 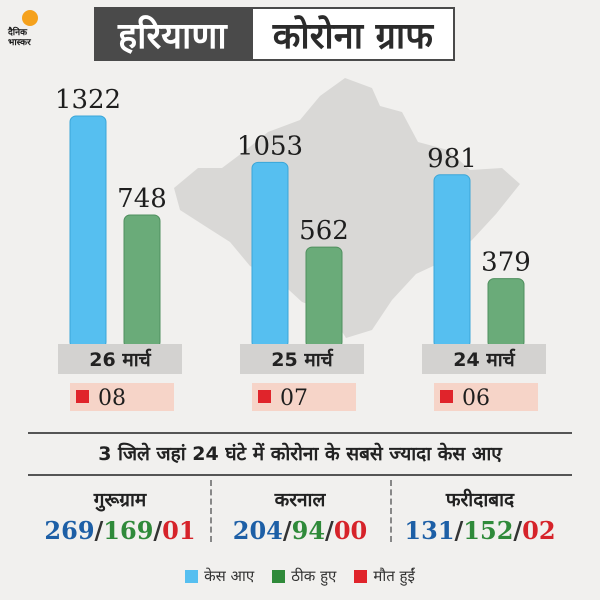 I want to click on district-cases: 269, so click(x=69, y=530).